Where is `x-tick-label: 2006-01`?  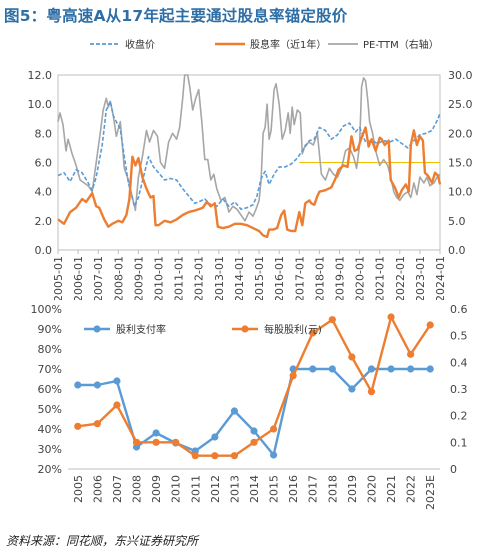 x-tick-label: 2006-01 is located at coordinates (78, 278).